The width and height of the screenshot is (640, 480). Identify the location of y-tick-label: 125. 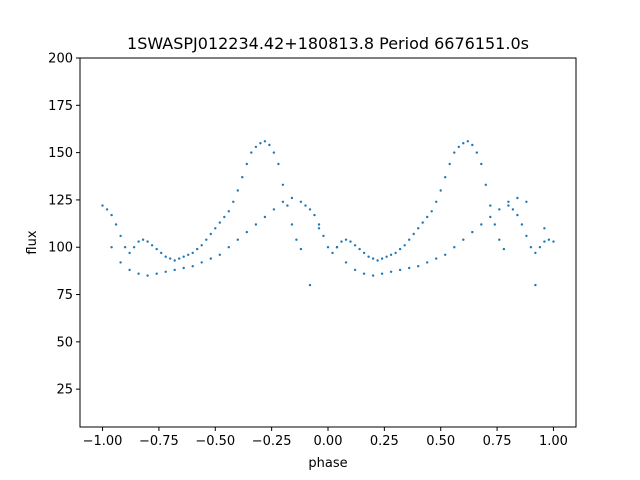
(60, 200).